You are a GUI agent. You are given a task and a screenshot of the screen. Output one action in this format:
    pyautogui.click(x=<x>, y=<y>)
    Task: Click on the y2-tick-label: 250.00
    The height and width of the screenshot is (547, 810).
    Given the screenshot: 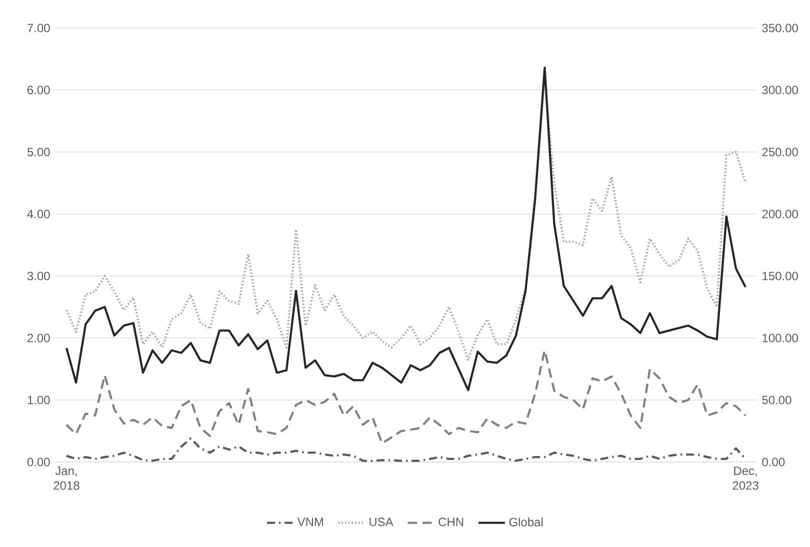 What is the action you would take?
    pyautogui.click(x=780, y=152)
    